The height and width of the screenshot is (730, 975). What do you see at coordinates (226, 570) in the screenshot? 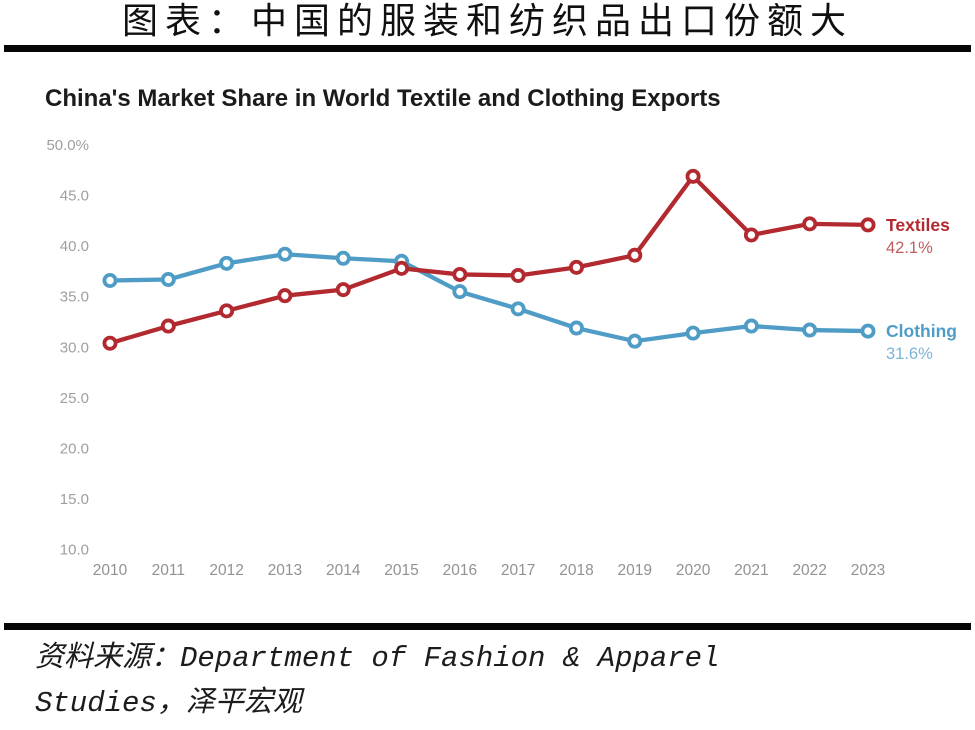
I see `x-tick-label: 2012` at bounding box center [226, 570].